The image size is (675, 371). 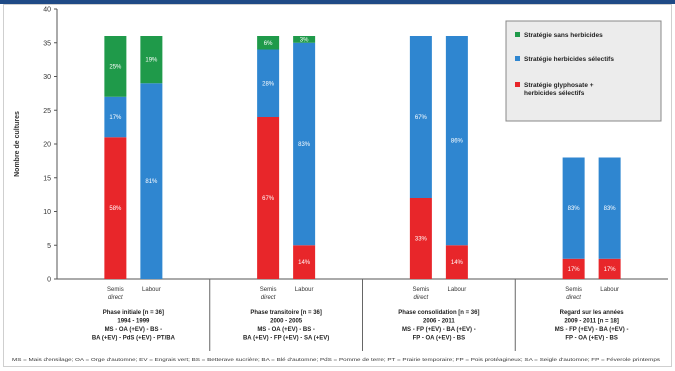 What do you see at coordinates (592, 313) in the screenshot?
I see `group-title-line: Regard sur les années` at bounding box center [592, 313].